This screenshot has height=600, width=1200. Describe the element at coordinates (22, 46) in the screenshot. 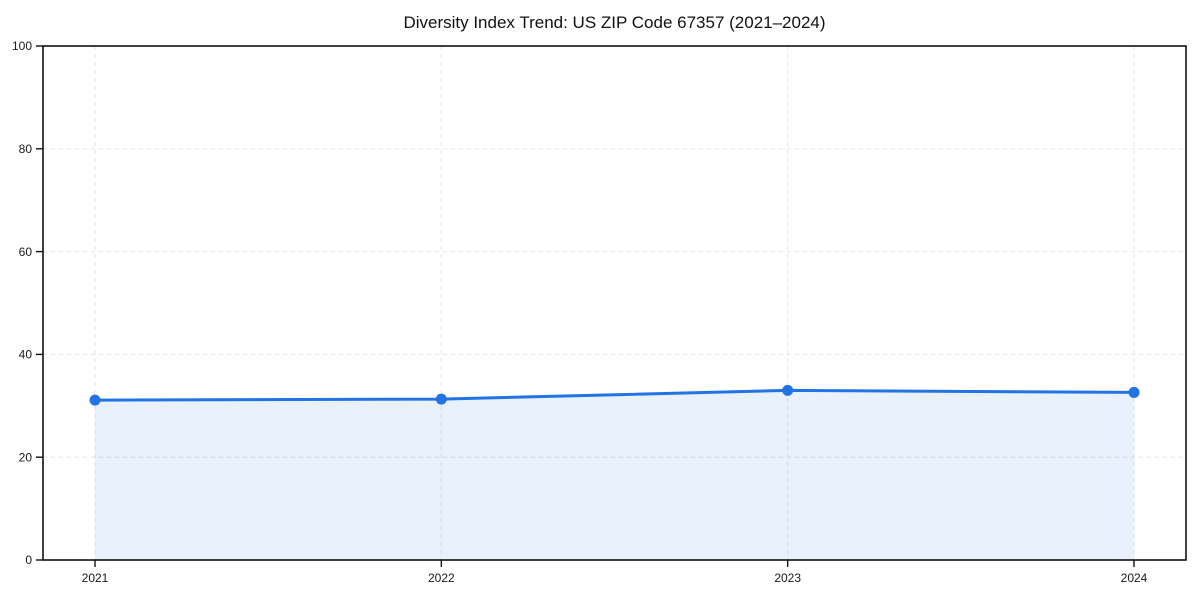

I see `y-tick-label: 100` at that location.